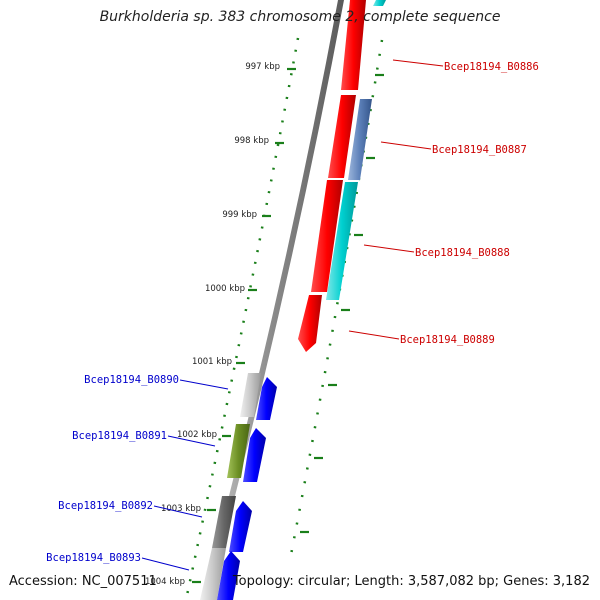 This screenshot has width=600, height=600. Describe the element at coordinates (181, 509) in the screenshot. I see `scale-label: 1003 kbp` at that location.